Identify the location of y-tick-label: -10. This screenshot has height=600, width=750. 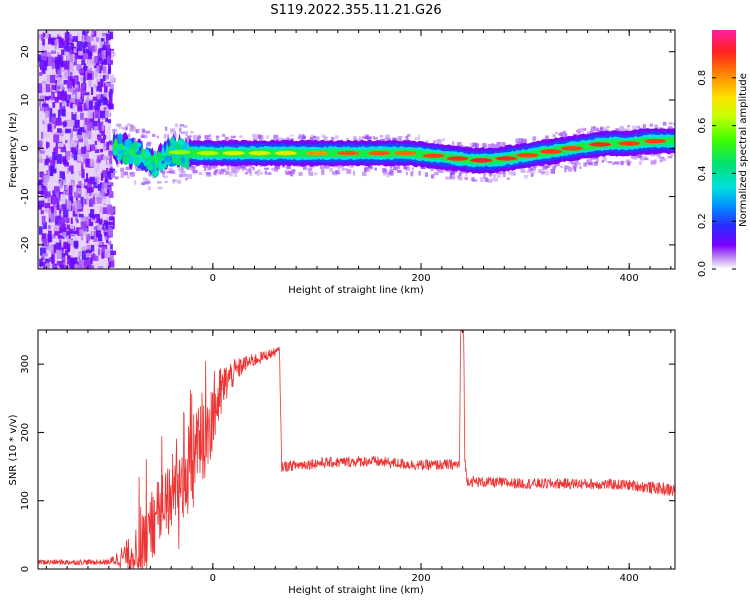
(25, 196).